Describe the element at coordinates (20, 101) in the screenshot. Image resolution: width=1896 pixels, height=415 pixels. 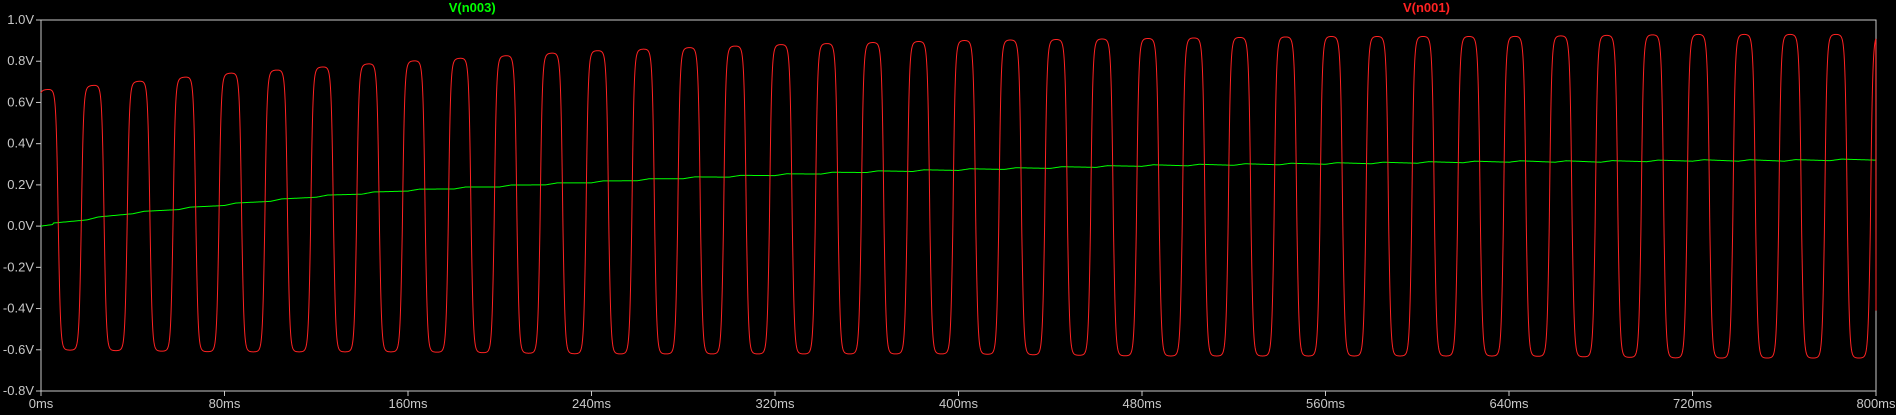
I see `y-tick-label: 0.6V` at that location.